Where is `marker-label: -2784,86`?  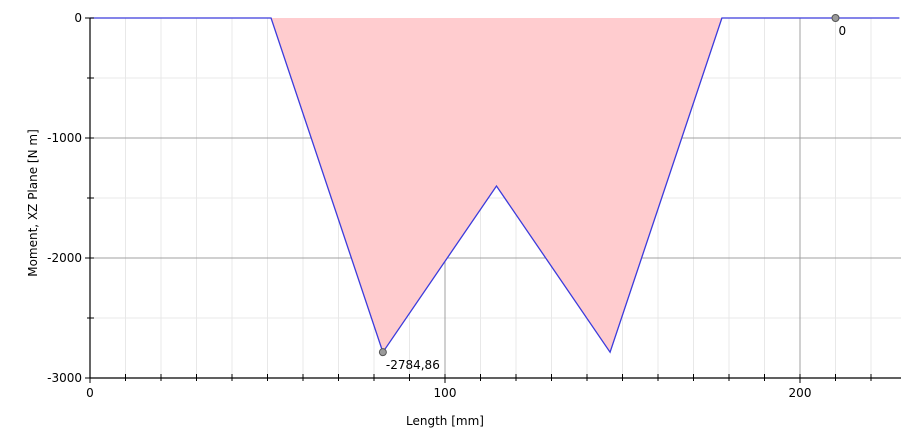
marker-label: -2784,86 is located at coordinates (413, 365).